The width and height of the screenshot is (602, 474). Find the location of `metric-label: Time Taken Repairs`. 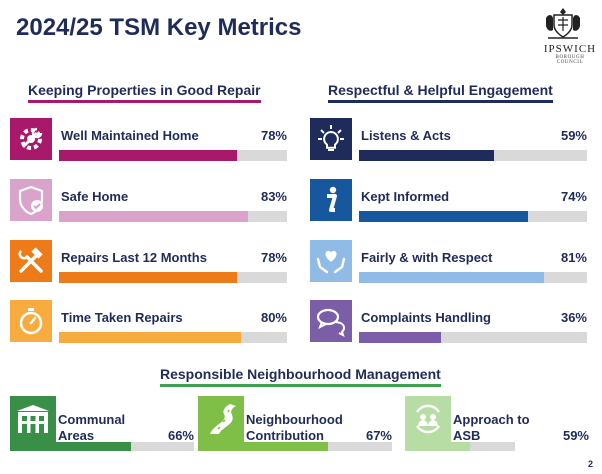

metric-label: Time Taken Repairs is located at coordinates (122, 317).